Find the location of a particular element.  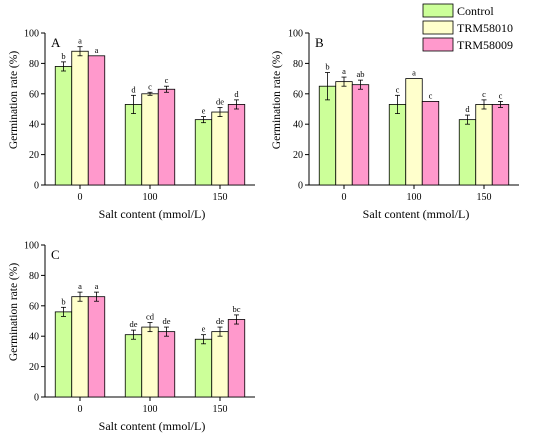

panel-label: B is located at coordinates (319, 42).